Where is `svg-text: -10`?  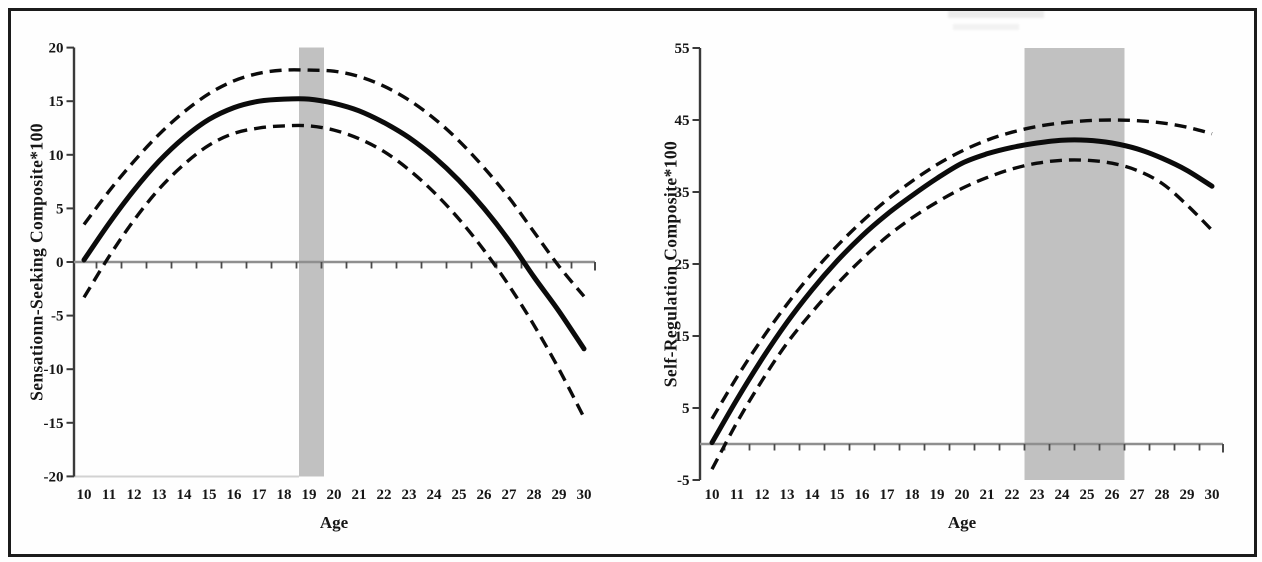
svg-text: -10 is located at coordinates (54, 370).